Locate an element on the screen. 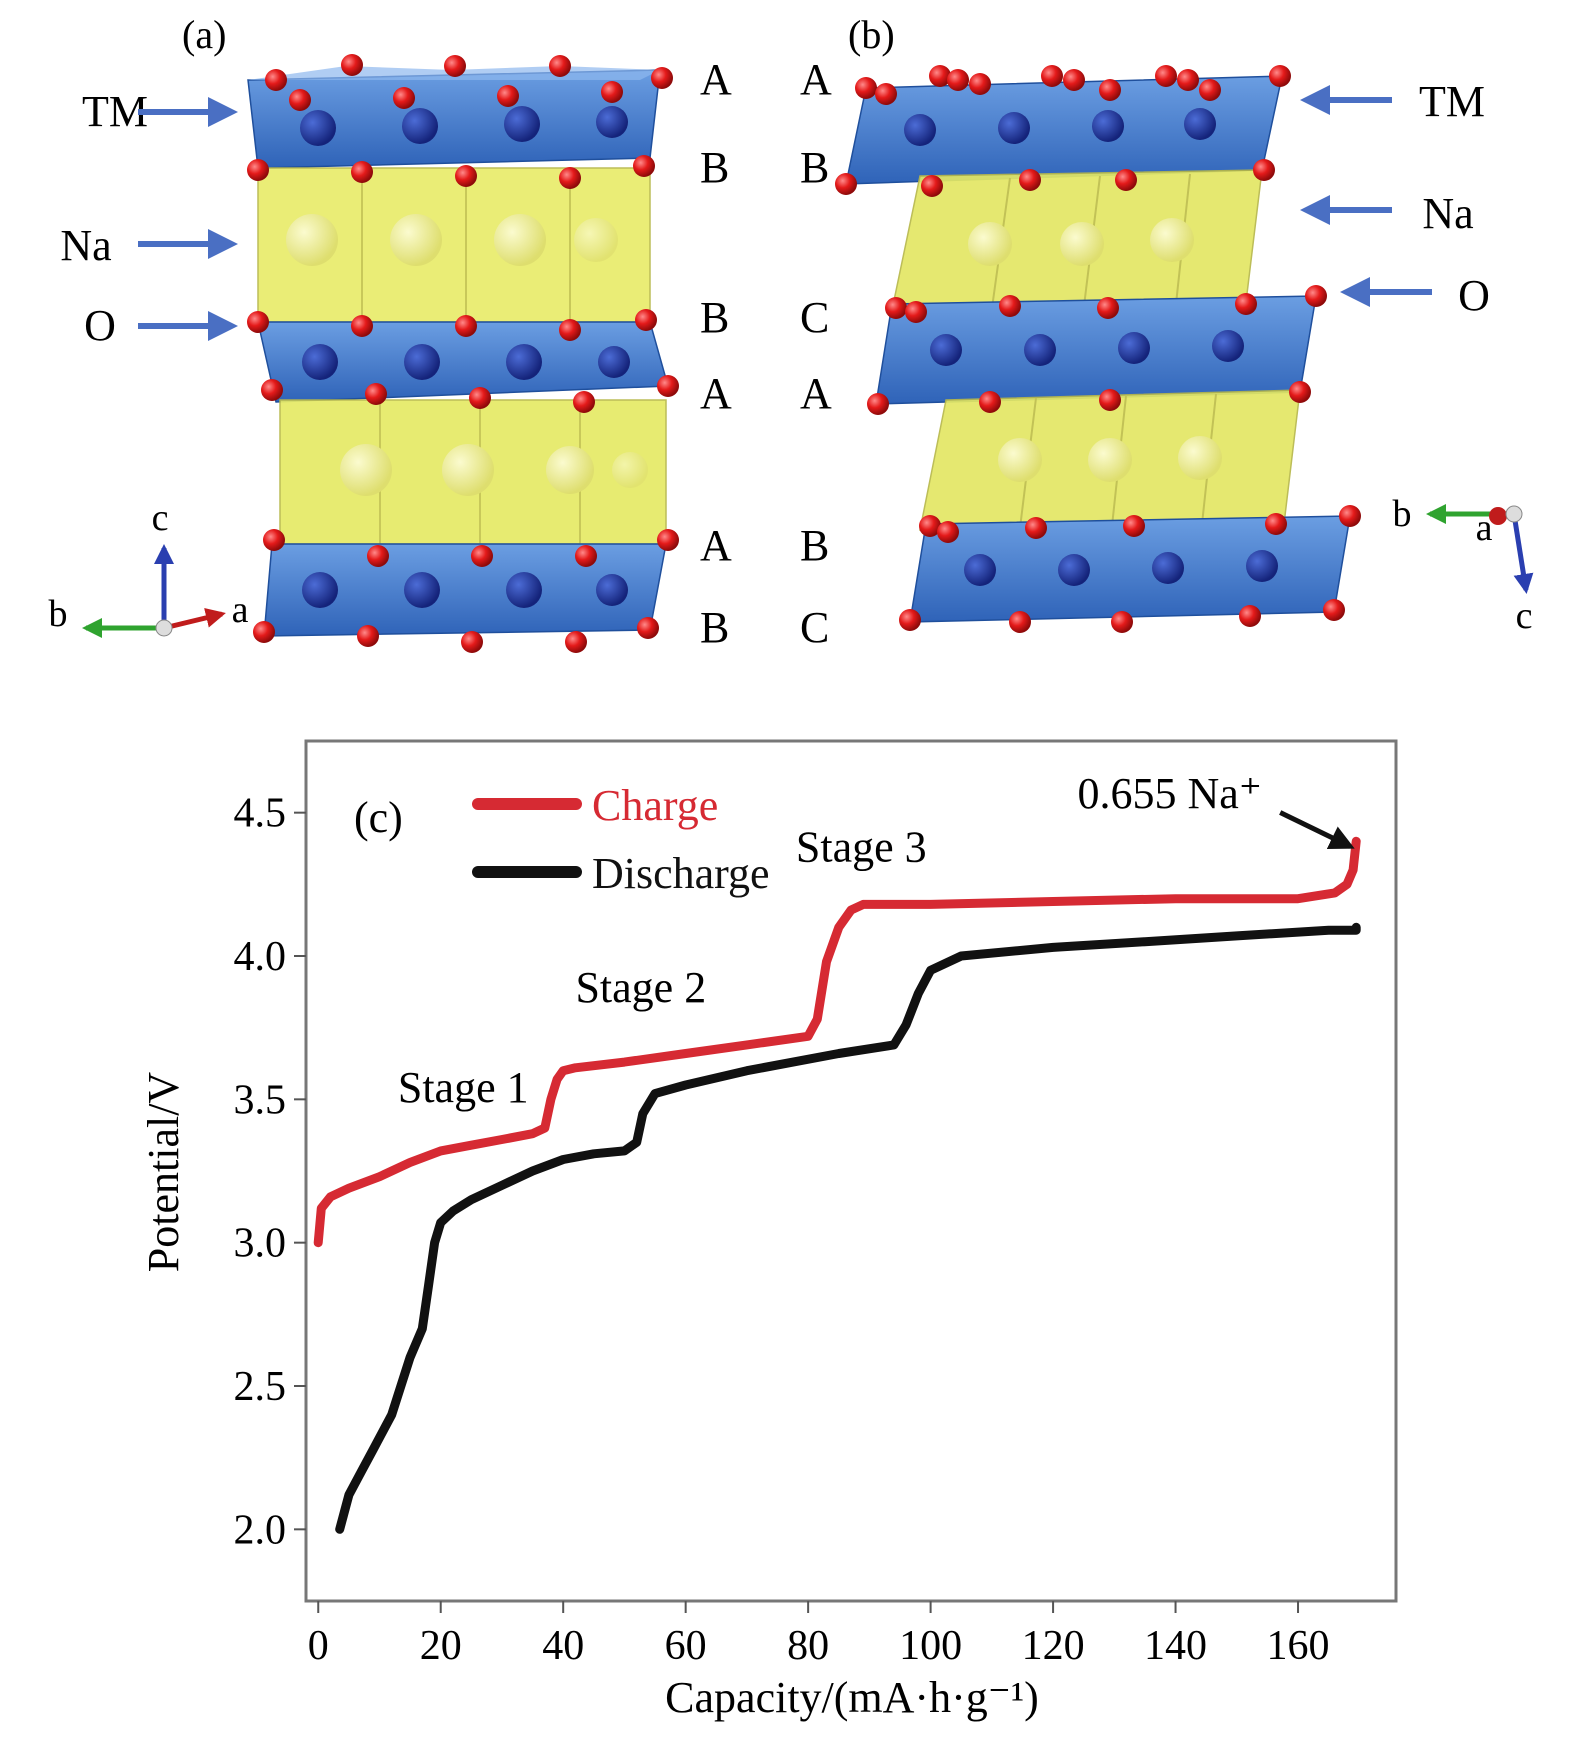  panel-b-axis-b: b is located at coordinates (1402, 514).